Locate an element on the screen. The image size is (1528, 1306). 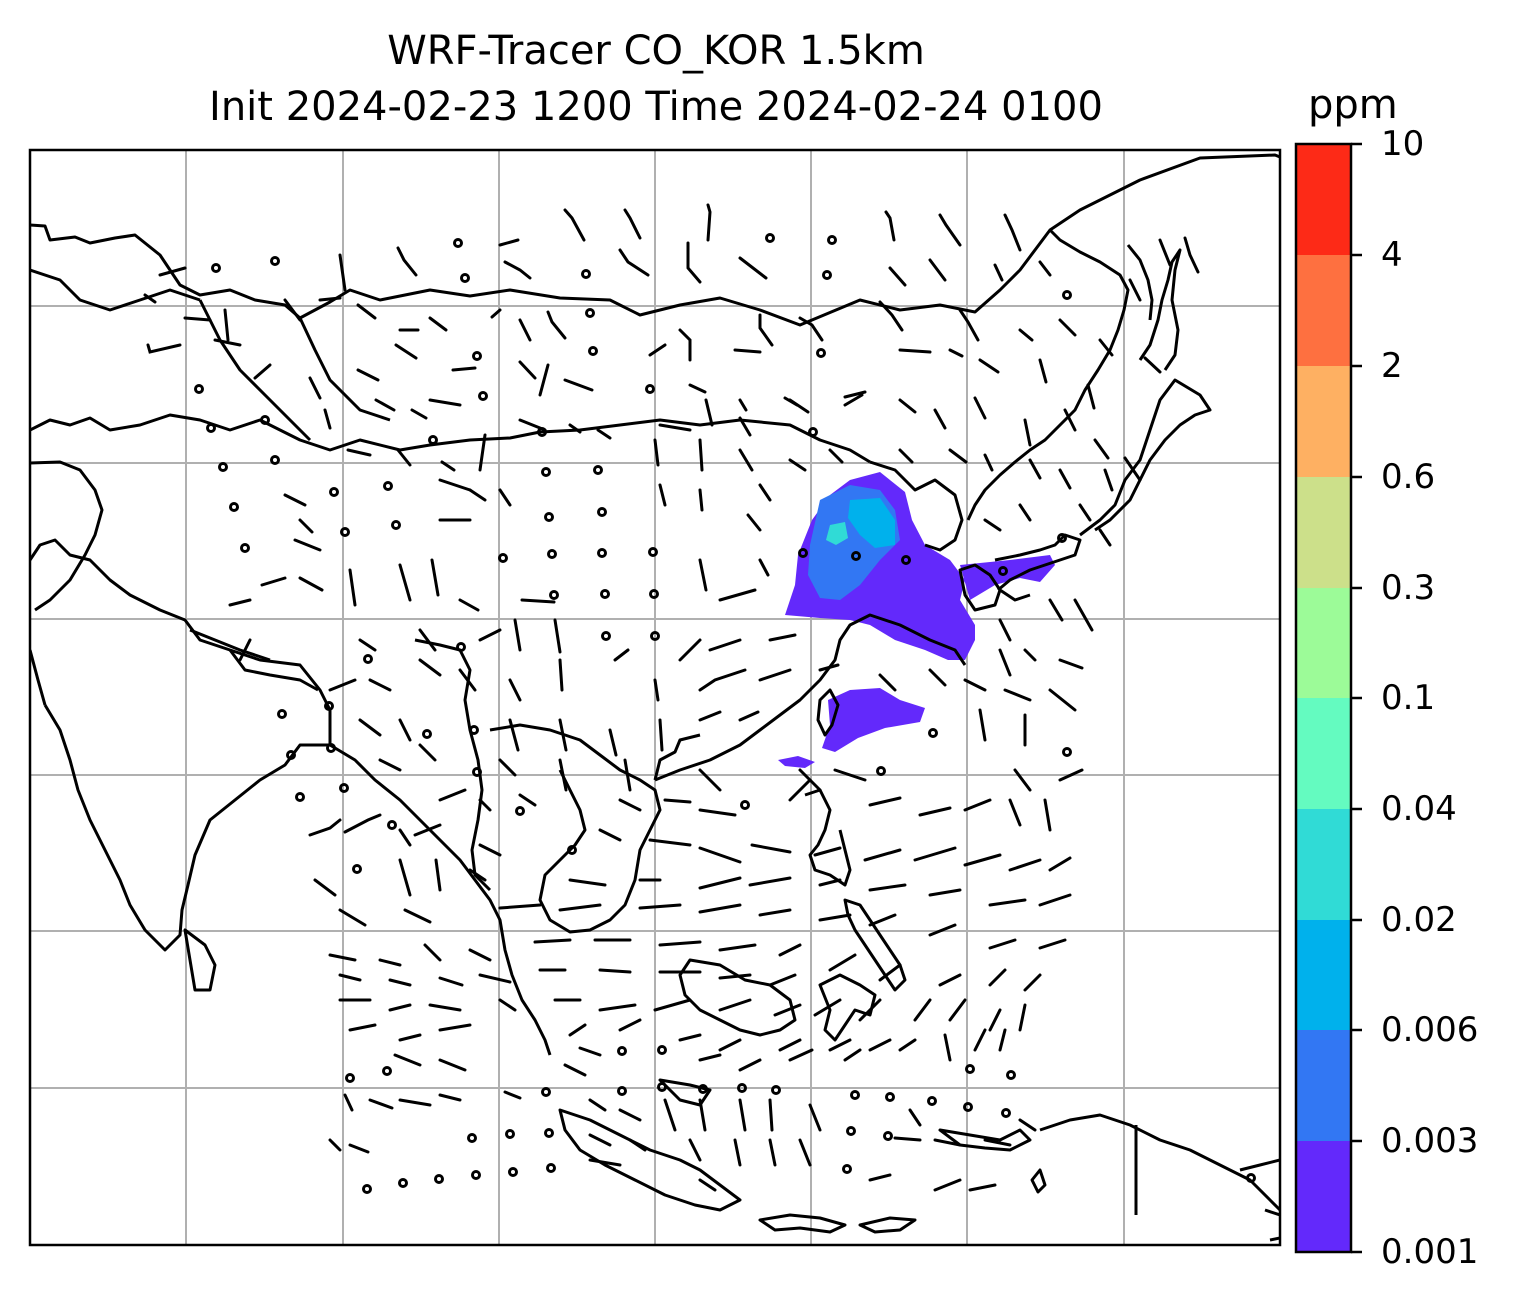
colorbar-tick-label: 0.6 is located at coordinates (1408, 477).